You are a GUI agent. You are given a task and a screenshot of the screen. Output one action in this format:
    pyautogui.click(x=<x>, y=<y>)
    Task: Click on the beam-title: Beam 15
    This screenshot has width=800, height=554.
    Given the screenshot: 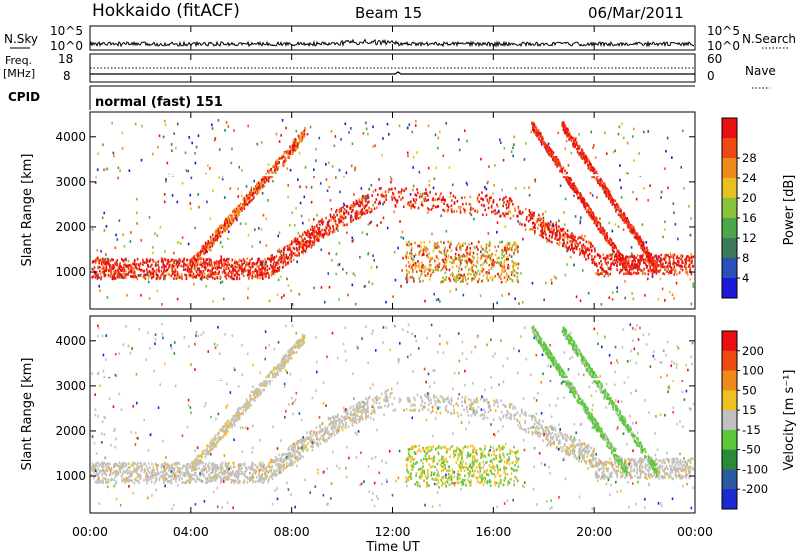 What is the action you would take?
    pyautogui.click(x=388, y=13)
    